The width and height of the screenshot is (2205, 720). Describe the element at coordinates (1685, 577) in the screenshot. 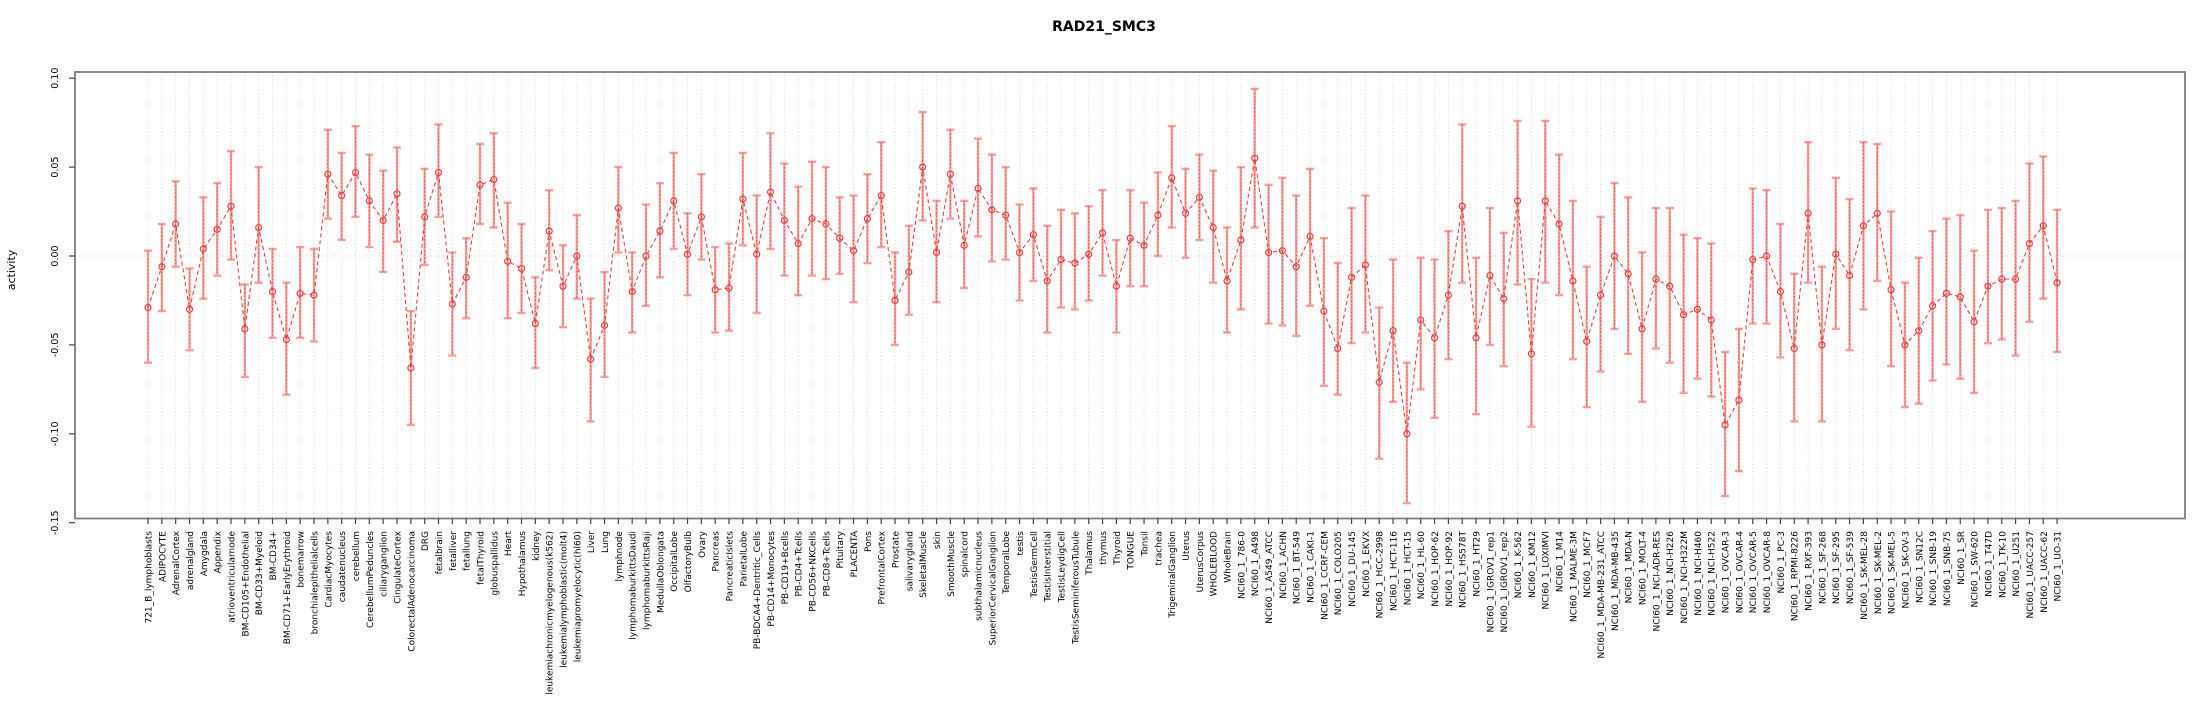

I see `x-tick-label: NCI60_1_NCI-H322M` at that location.